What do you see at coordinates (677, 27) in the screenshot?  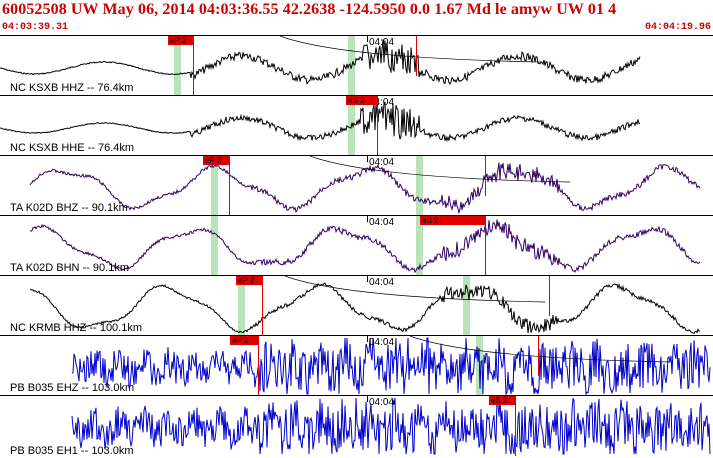 I see `end-time: 04:04:19.96` at bounding box center [677, 27].